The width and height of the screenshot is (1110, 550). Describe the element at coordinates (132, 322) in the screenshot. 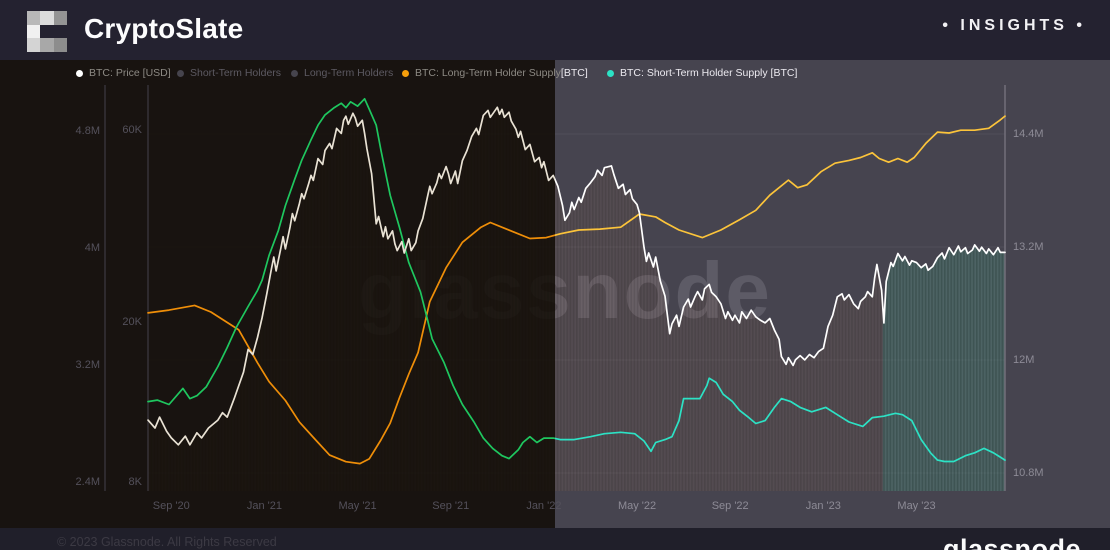

I see `ytick-price: 20K` at that location.